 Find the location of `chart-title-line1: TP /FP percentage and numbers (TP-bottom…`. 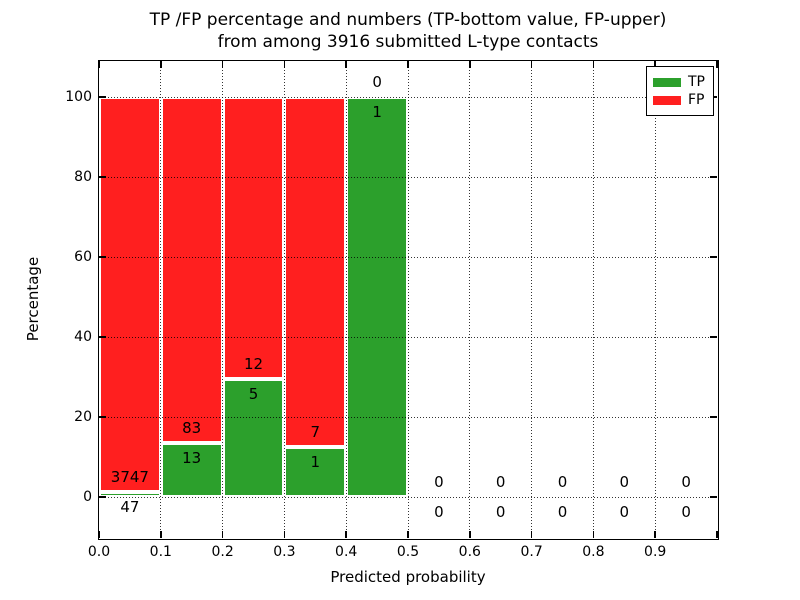

chart-title-line1: TP /FP percentage and numbers (TP-bottom… is located at coordinates (408, 20).